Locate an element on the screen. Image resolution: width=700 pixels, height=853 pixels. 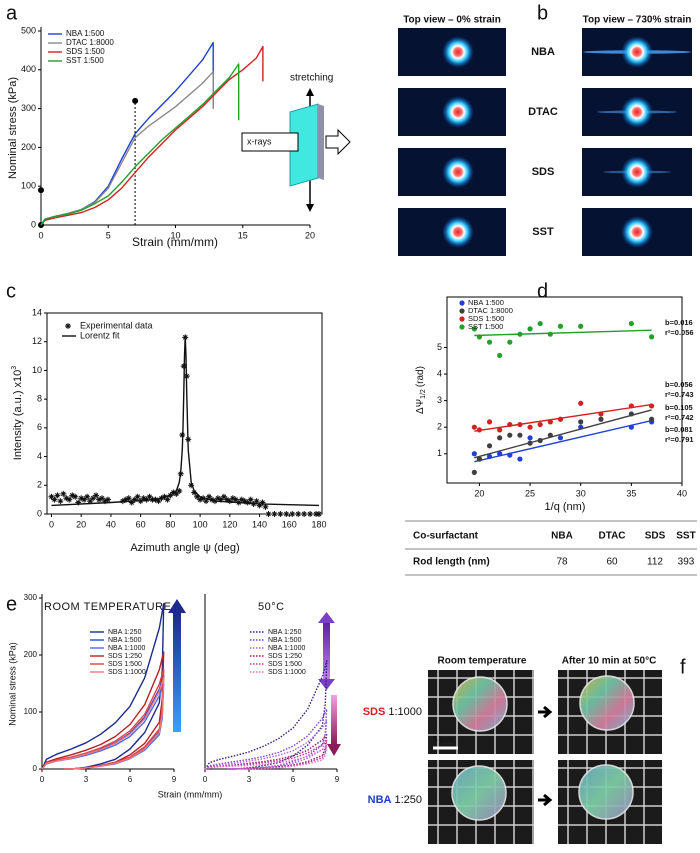
table-header: DTAC is located at coordinates (611, 536).